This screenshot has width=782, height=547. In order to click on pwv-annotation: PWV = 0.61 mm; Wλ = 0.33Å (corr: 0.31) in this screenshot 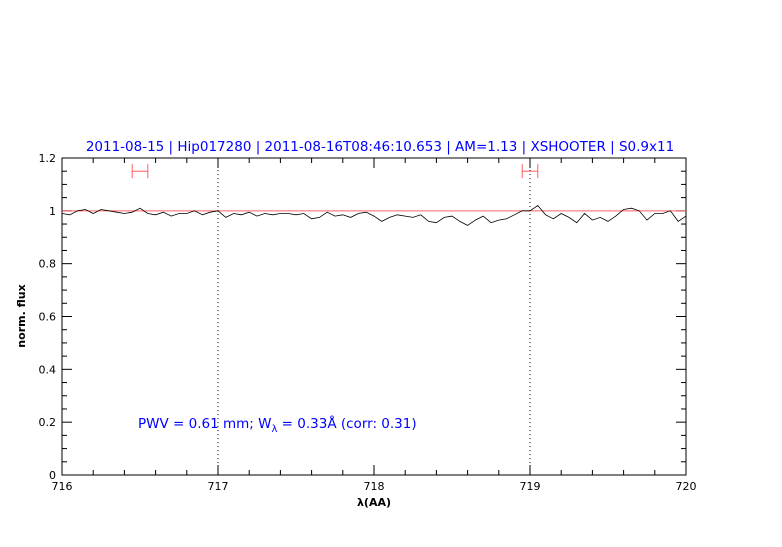, I will do `click(277, 425)`.